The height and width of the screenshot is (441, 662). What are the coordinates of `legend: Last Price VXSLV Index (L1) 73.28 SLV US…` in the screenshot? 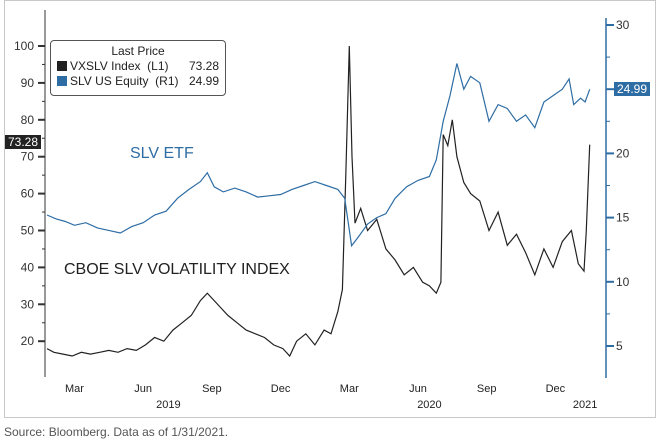 It's located at (138, 68).